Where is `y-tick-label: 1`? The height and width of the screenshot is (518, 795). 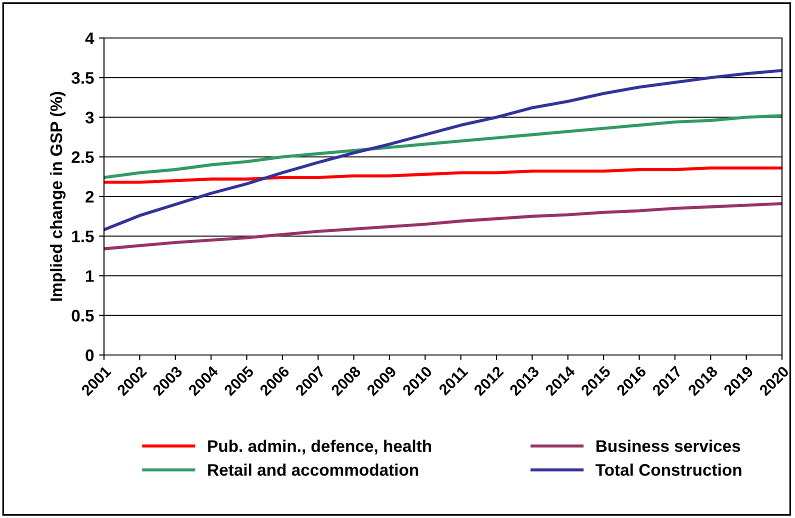 y-tick-label: 1 is located at coordinates (90, 276).